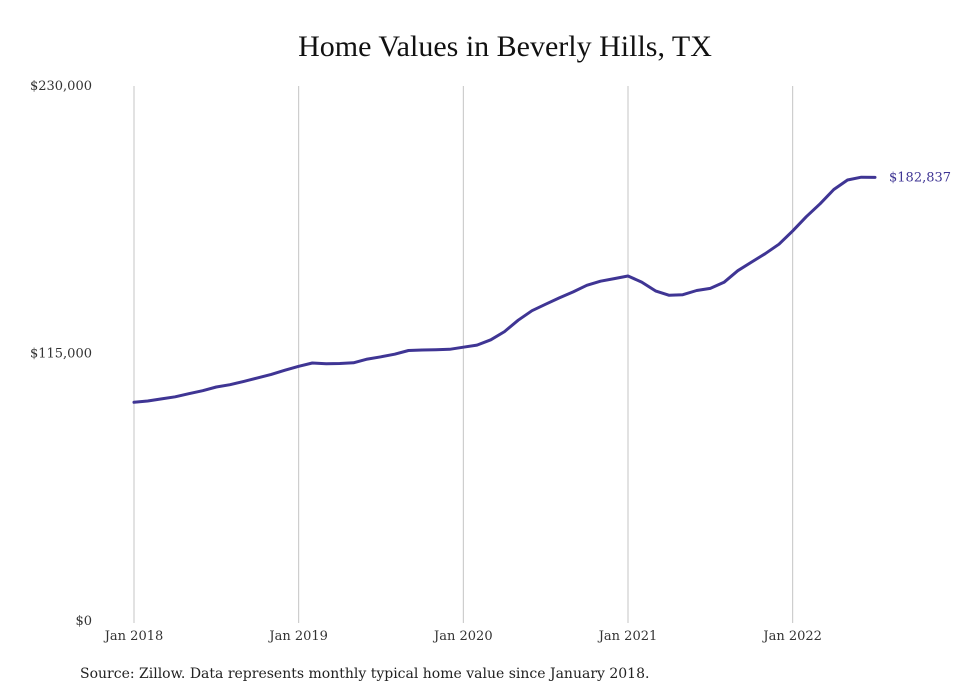 Image resolution: width=980 pixels, height=699 pixels. What do you see at coordinates (627, 636) in the screenshot?
I see `x-tick-label: Jan 2021` at bounding box center [627, 636].